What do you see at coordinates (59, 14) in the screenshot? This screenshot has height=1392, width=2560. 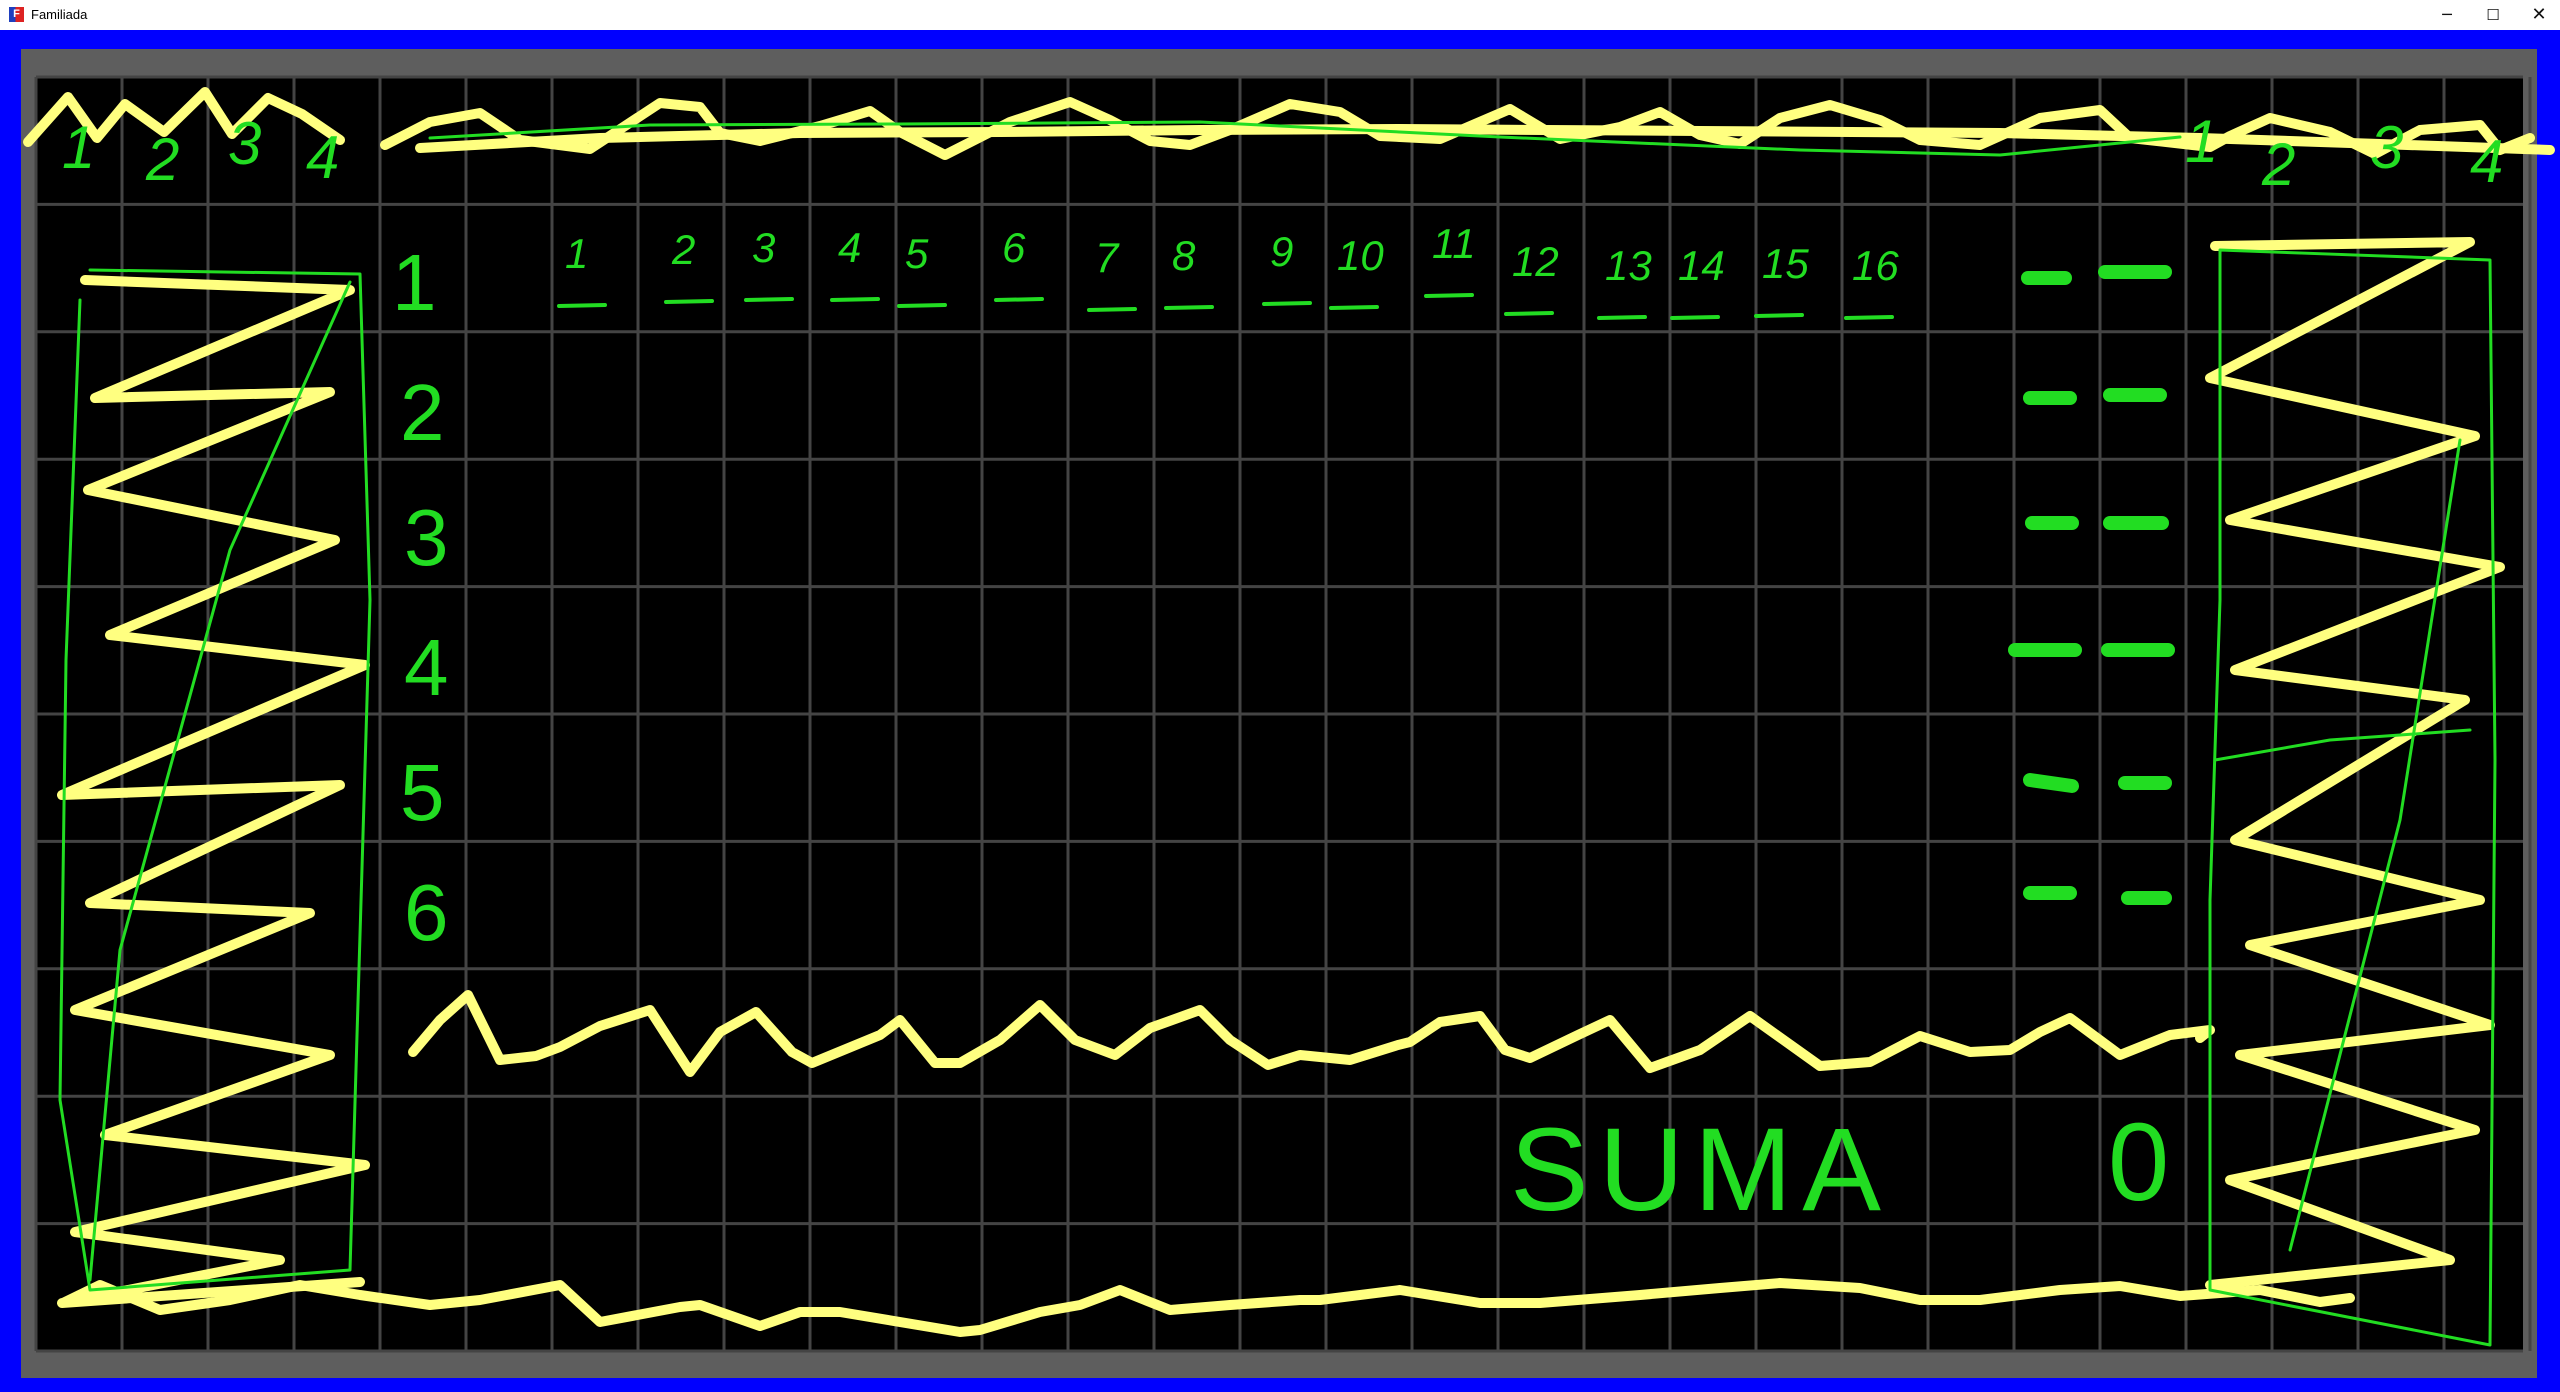 I see `window-title: Familiada` at bounding box center [59, 14].